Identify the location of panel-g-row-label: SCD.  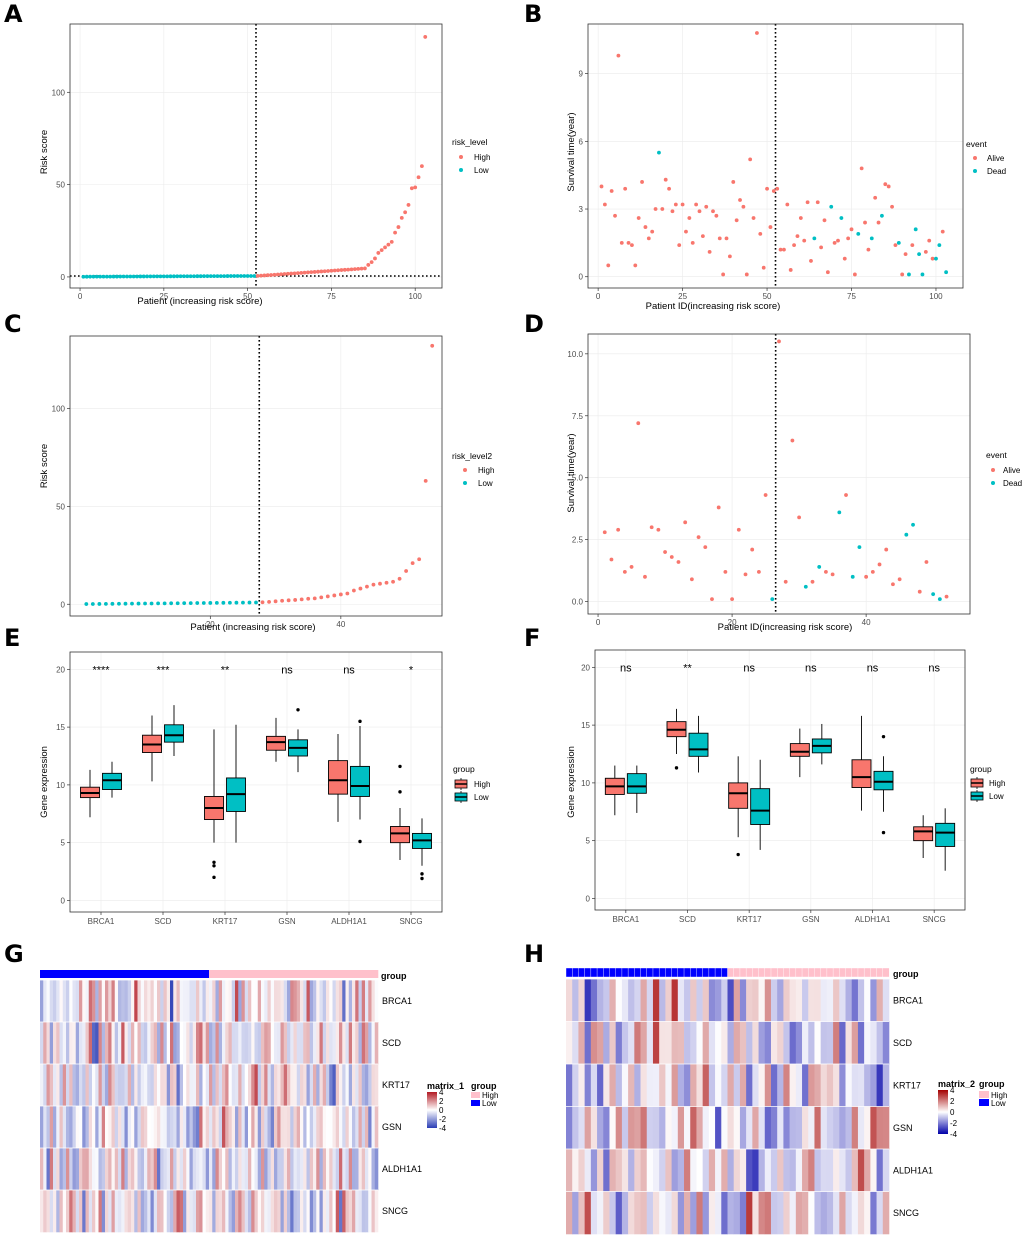
(392, 1043).